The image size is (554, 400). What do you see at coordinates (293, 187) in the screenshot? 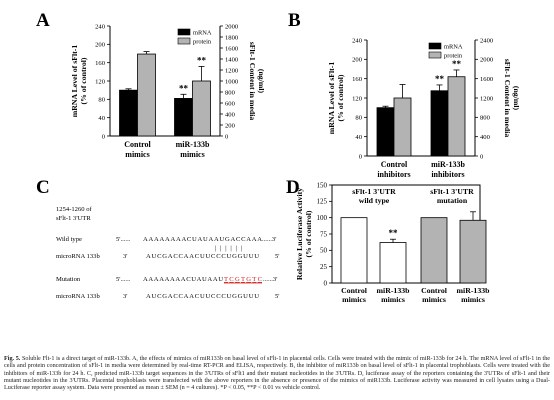
I see `panel-label-d: D` at bounding box center [293, 187].